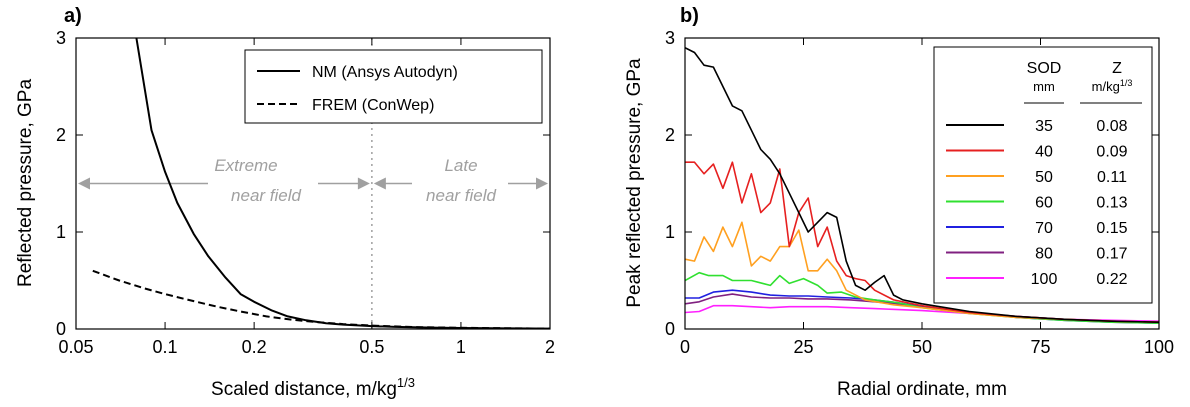  What do you see at coordinates (1044, 203) in the screenshot?
I see `legend-sod-60: 60` at bounding box center [1044, 203].